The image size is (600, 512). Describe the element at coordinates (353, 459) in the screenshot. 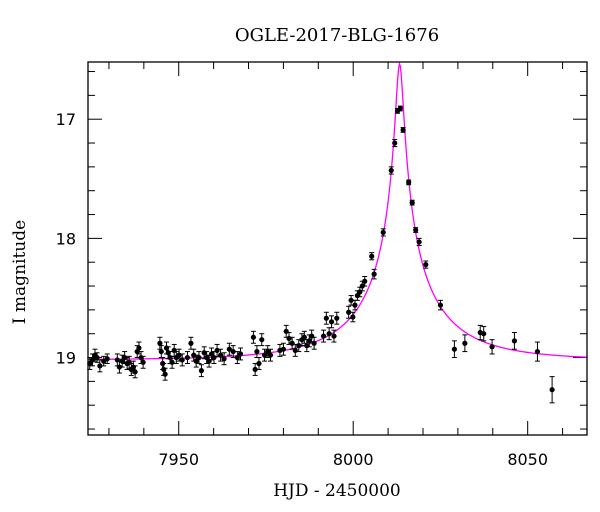

I see `x-tick-label: 8000` at that location.